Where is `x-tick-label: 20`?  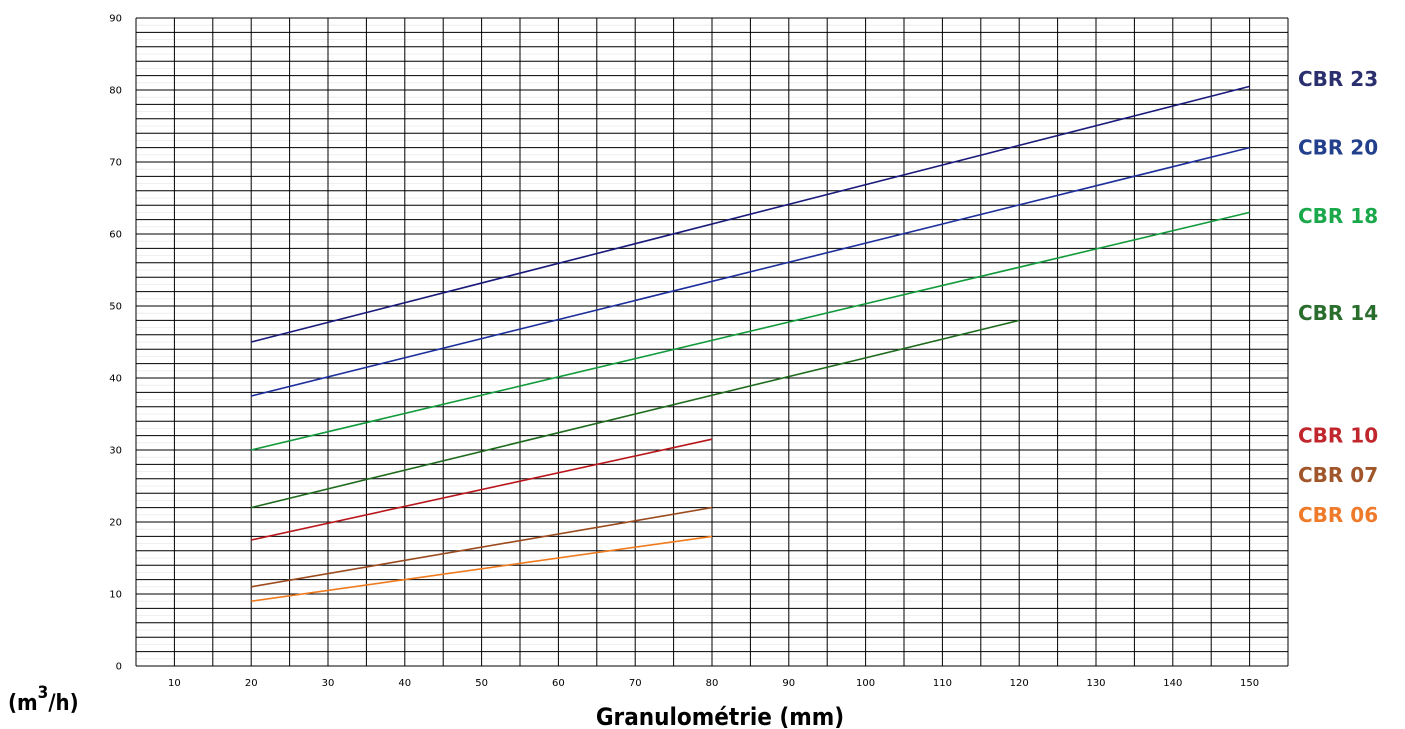 x-tick-label: 20 is located at coordinates (251, 683).